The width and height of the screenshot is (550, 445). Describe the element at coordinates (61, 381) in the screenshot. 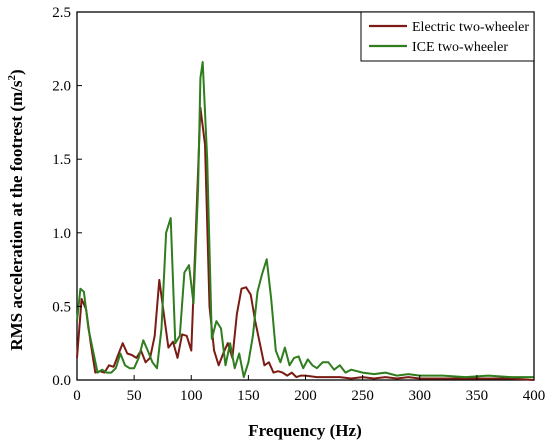

I see `y-tick-label: 0.0` at that location.